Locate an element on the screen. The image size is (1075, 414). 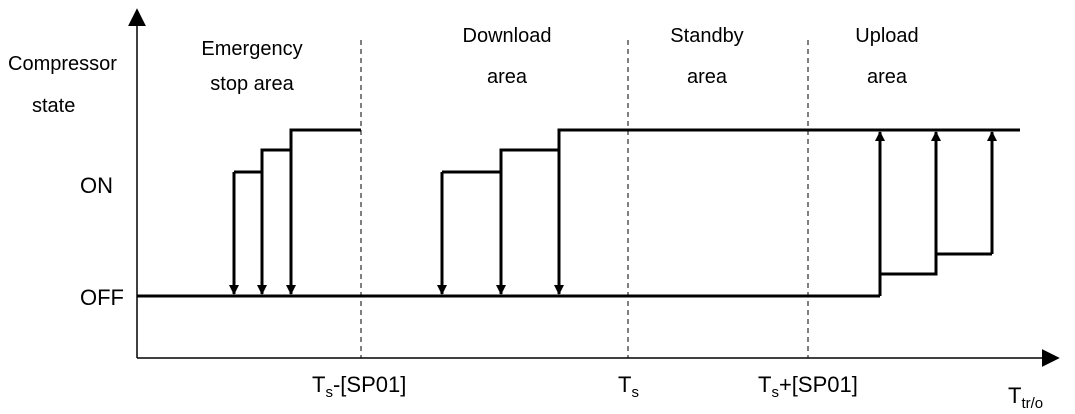
x-tick-ts-plus-sub: s is located at coordinates (775, 392).